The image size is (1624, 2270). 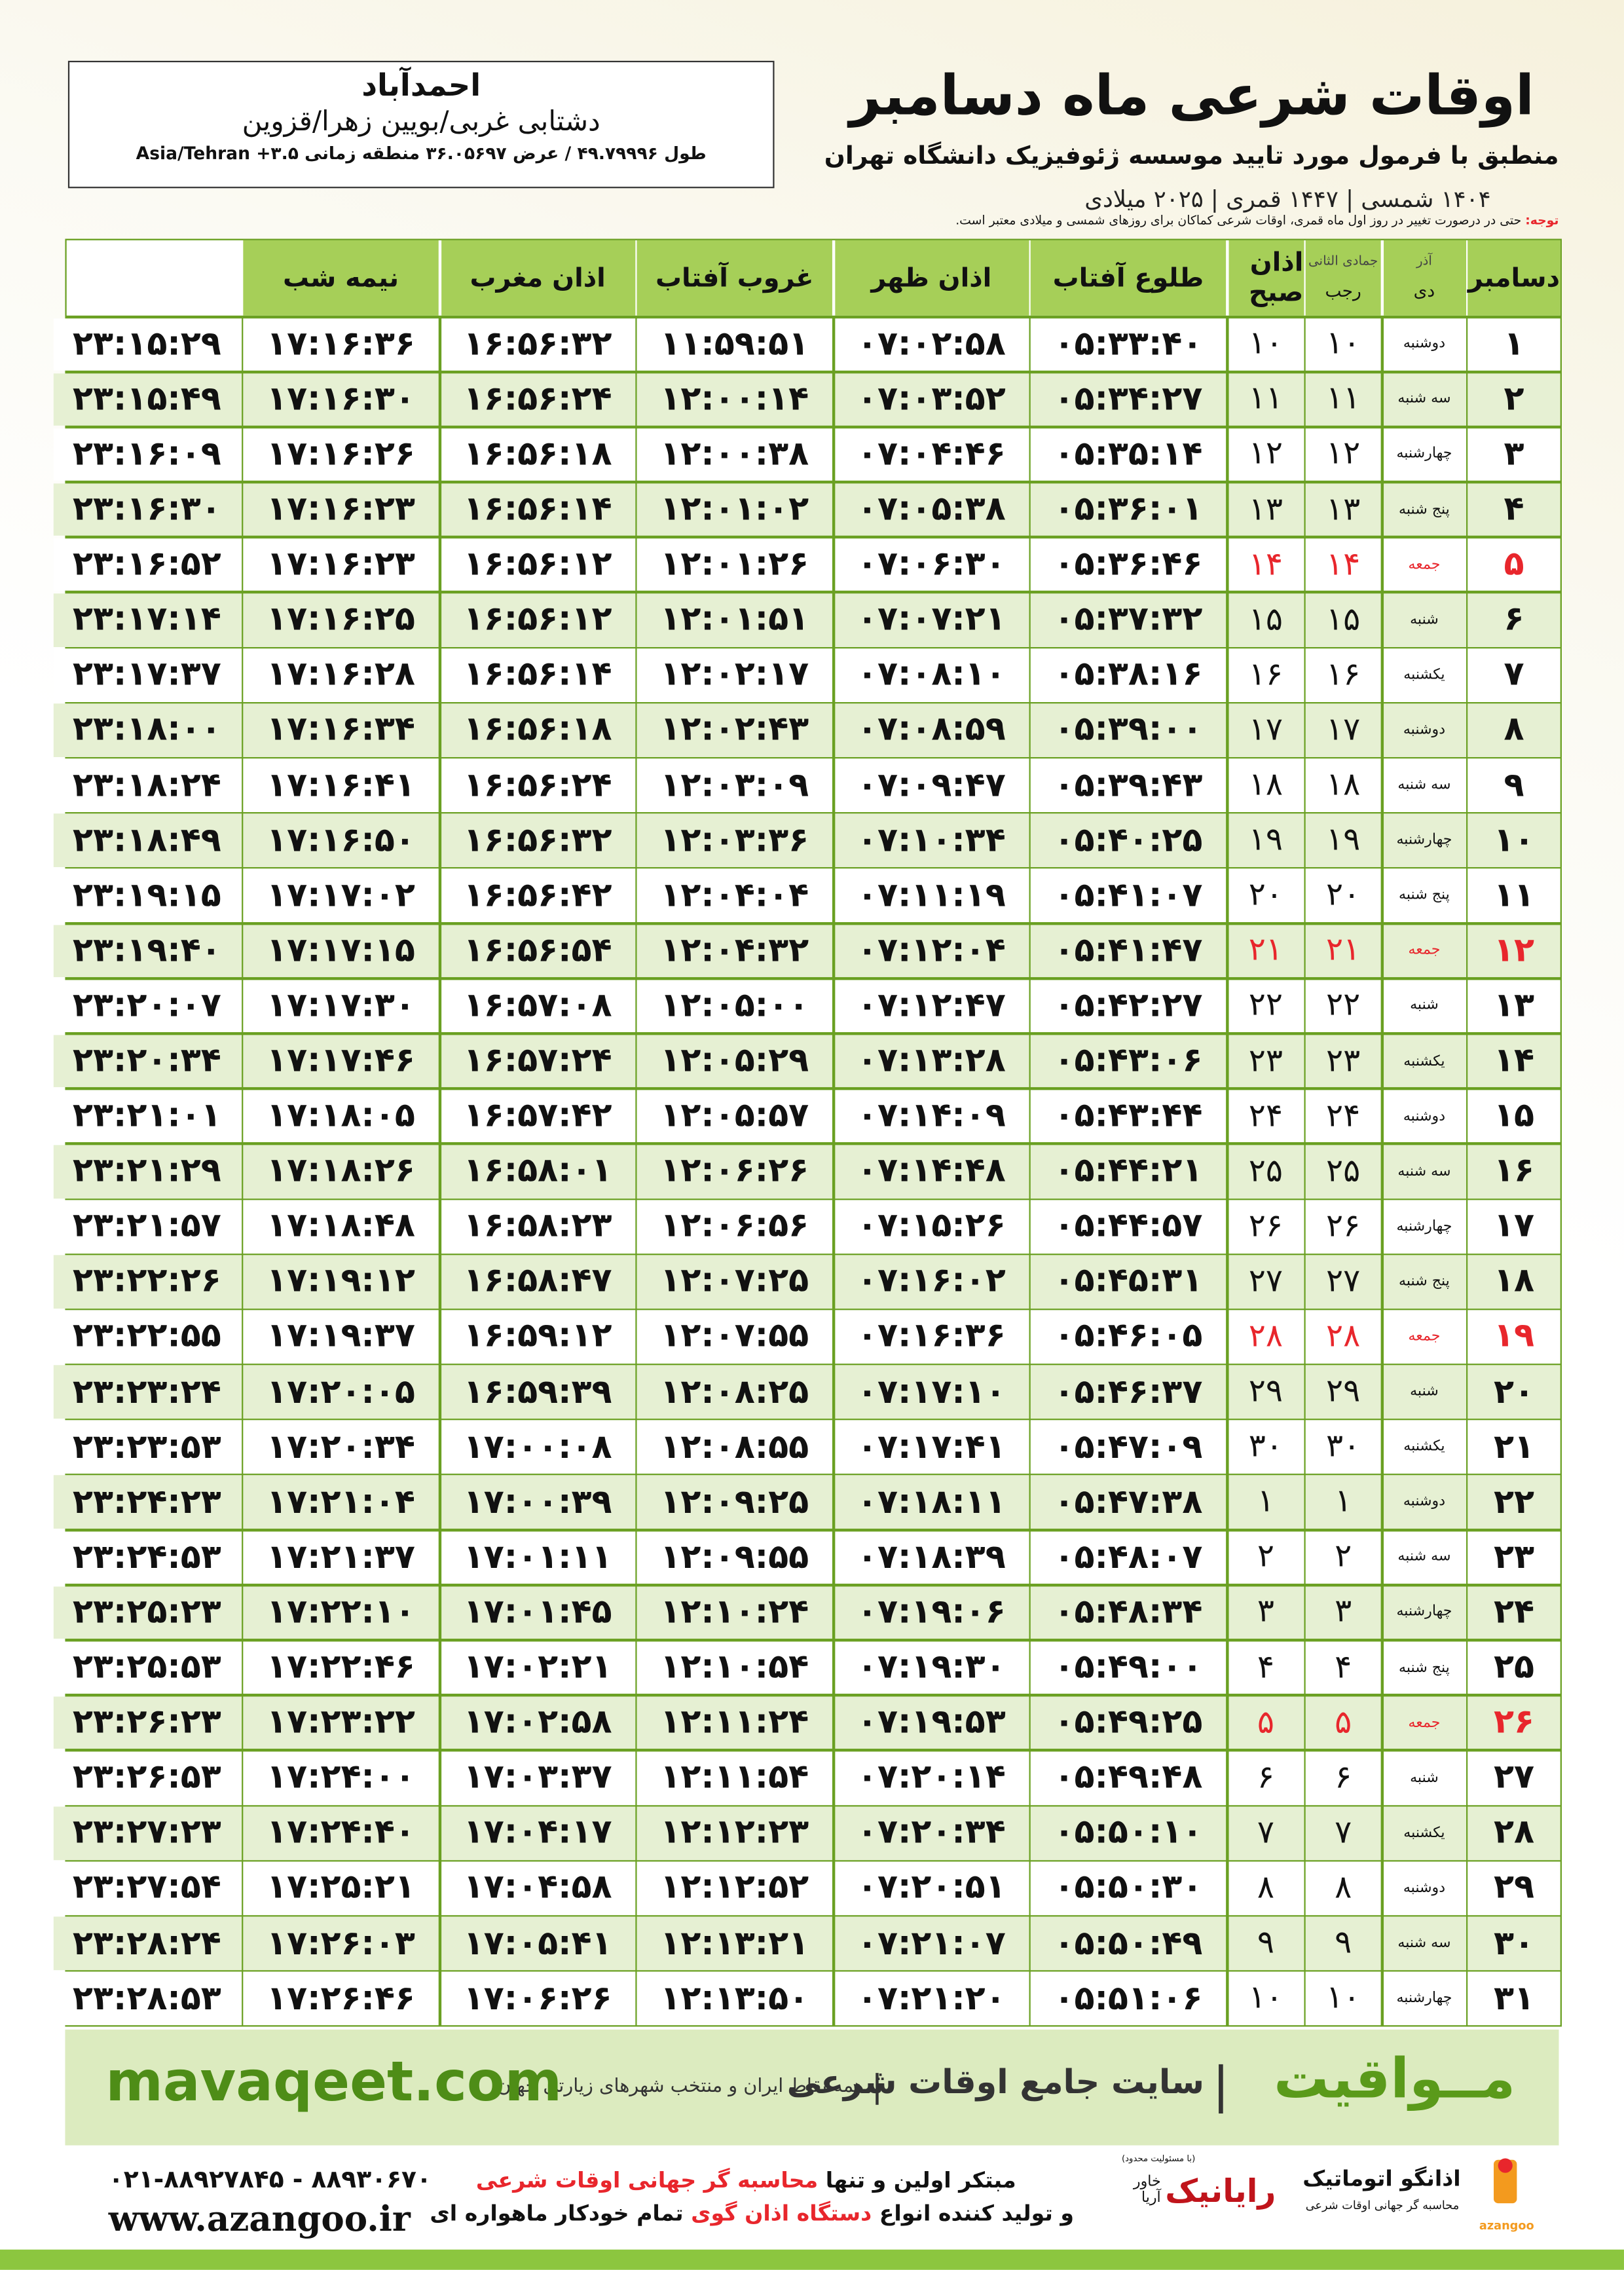 What do you see at coordinates (1424, 620) in the screenshot?
I see `table-cell: شنبه` at bounding box center [1424, 620].